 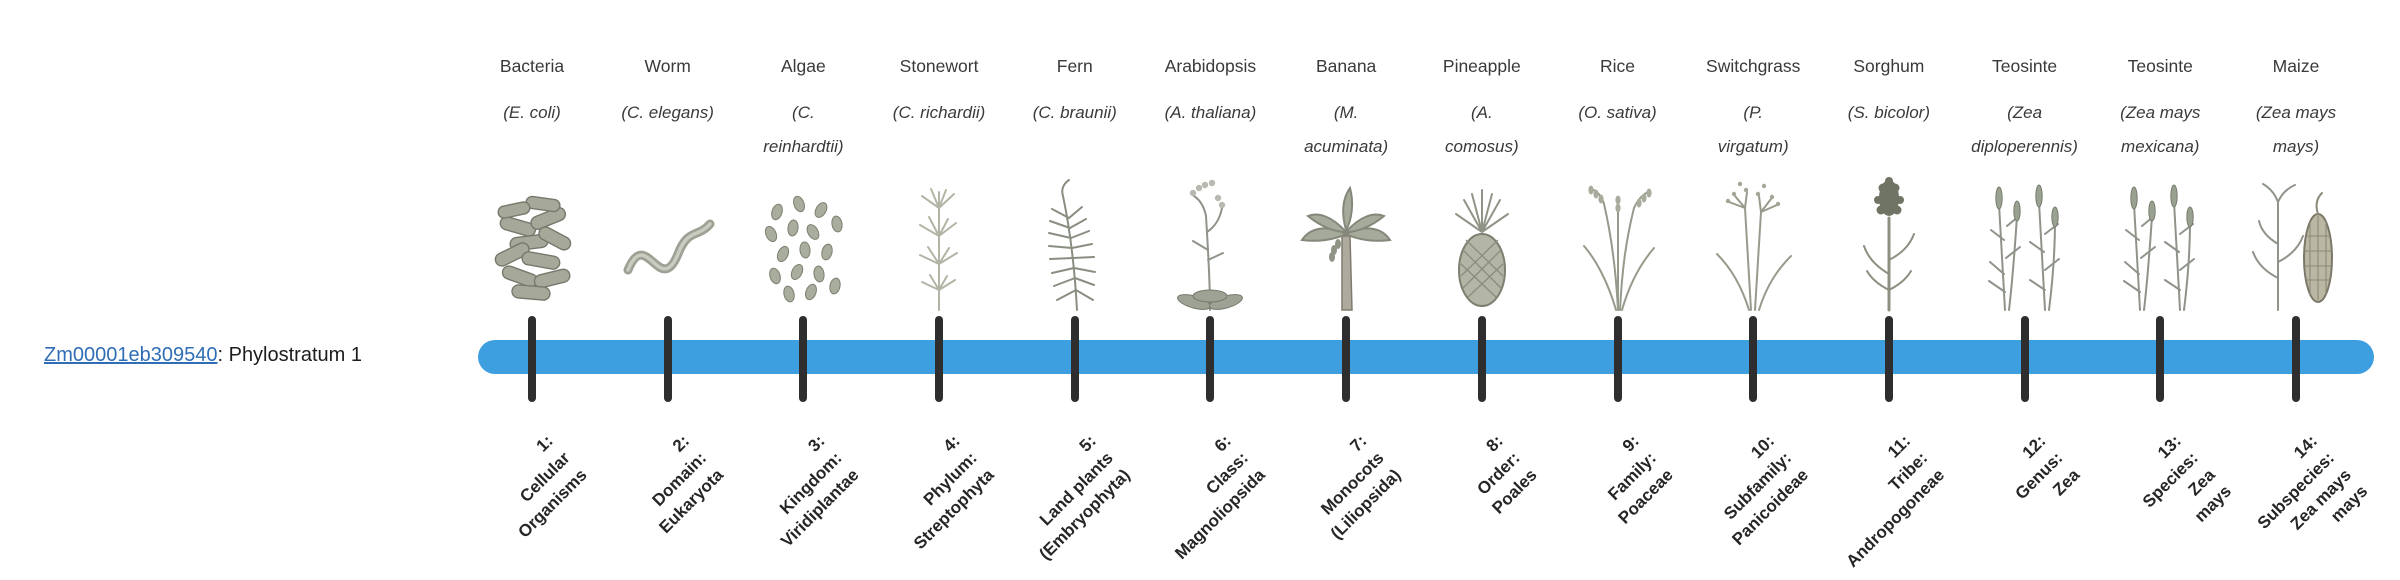 What do you see at coordinates (667, 66) in the screenshot?
I see `organism-name: Worm` at bounding box center [667, 66].